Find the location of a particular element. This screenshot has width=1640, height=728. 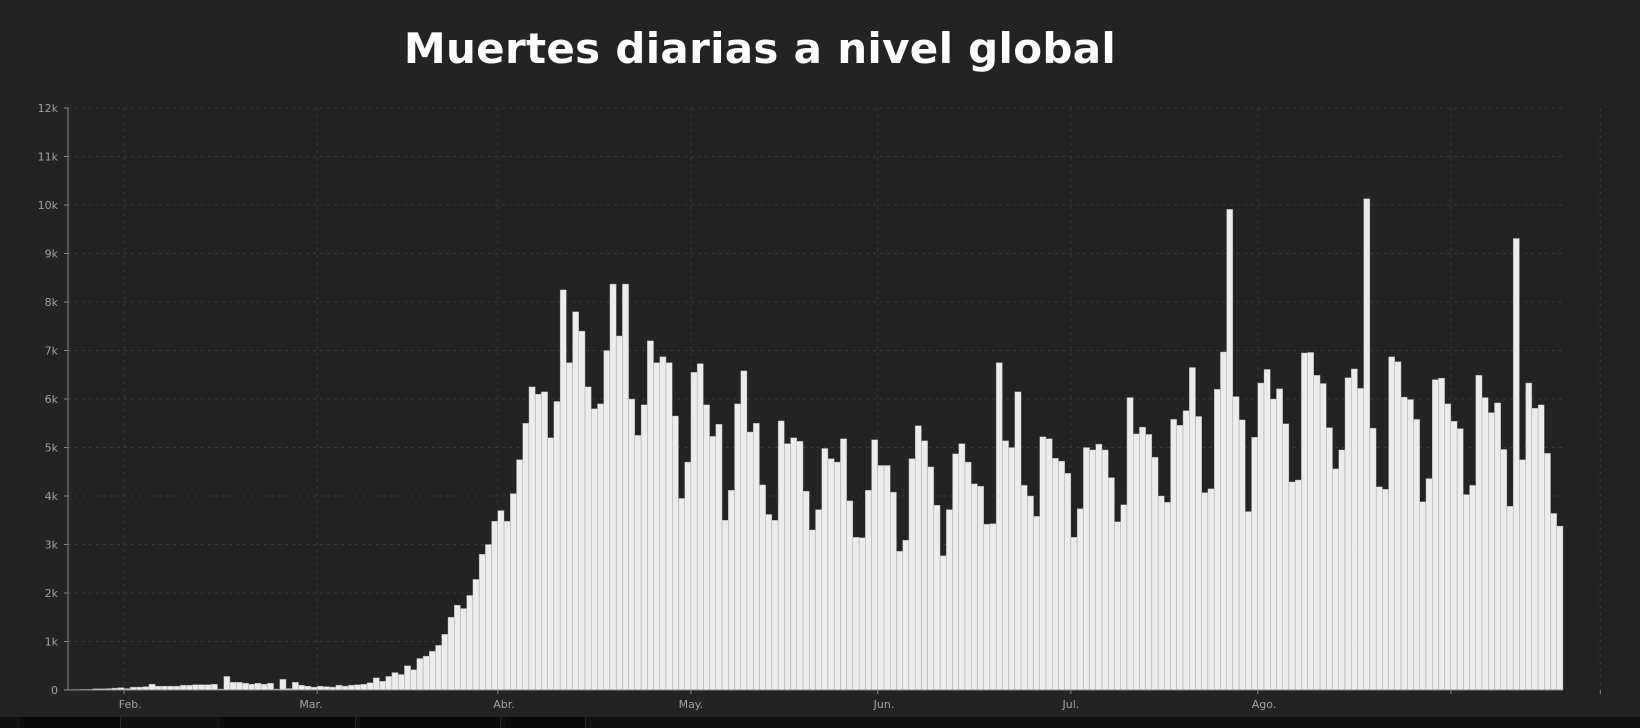

y-tick-label: 9k is located at coordinates (52, 254).